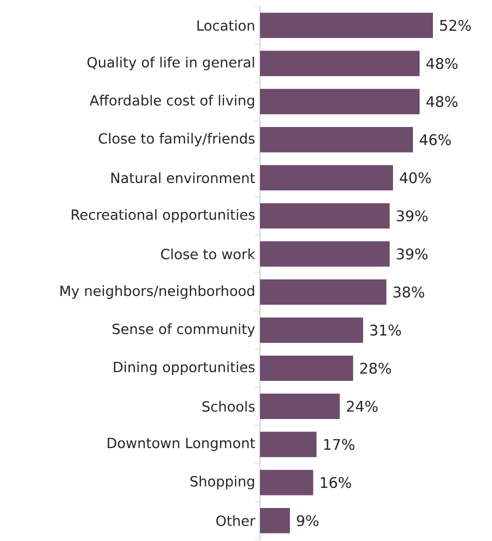 This screenshot has width=492, height=541. Describe the element at coordinates (455, 25) in the screenshot. I see `data-label: 52%` at that location.